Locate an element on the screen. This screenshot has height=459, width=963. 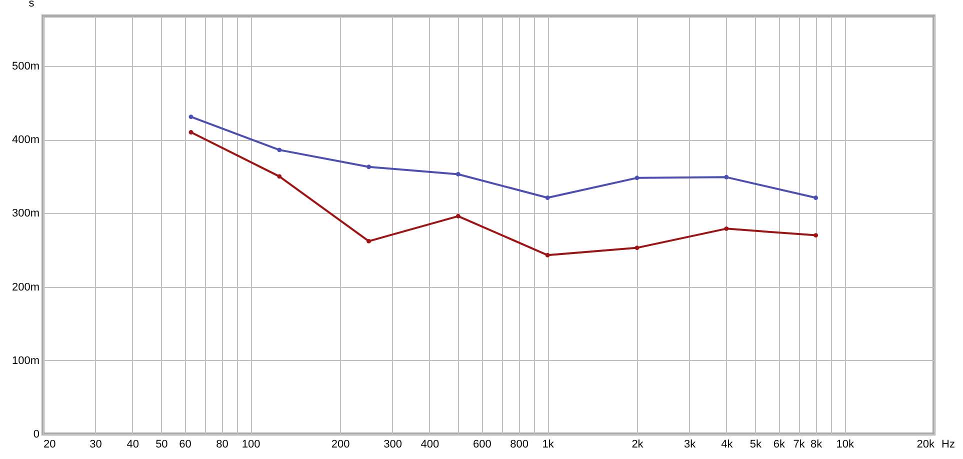
x-tick-label: 400 is located at coordinates (430, 444).